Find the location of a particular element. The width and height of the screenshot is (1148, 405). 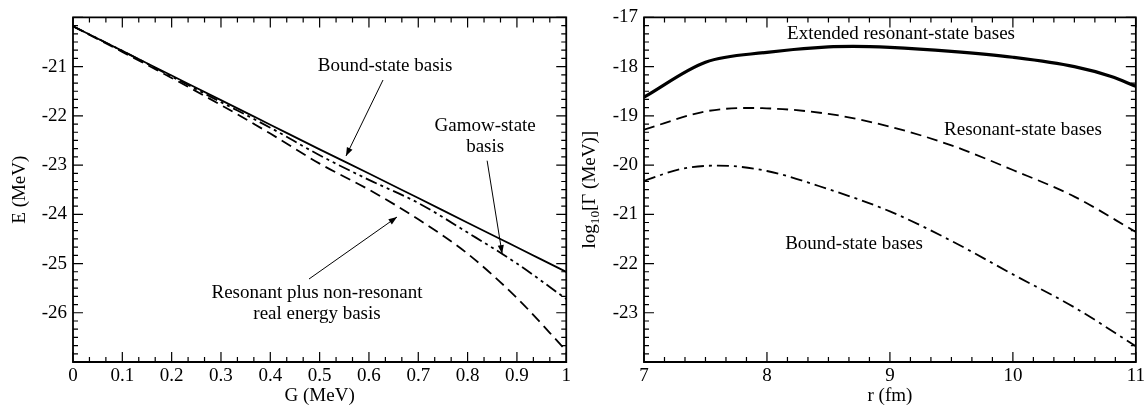

x-tick-label: 0.4 is located at coordinates (270, 375).